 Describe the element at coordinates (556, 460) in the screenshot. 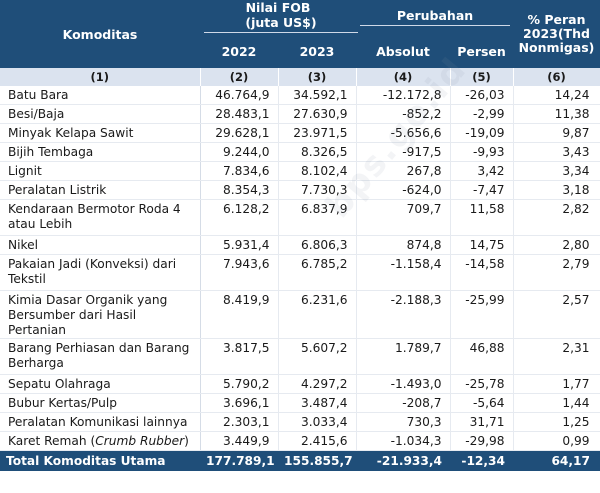

I see `total-share: 64,17` at that location.